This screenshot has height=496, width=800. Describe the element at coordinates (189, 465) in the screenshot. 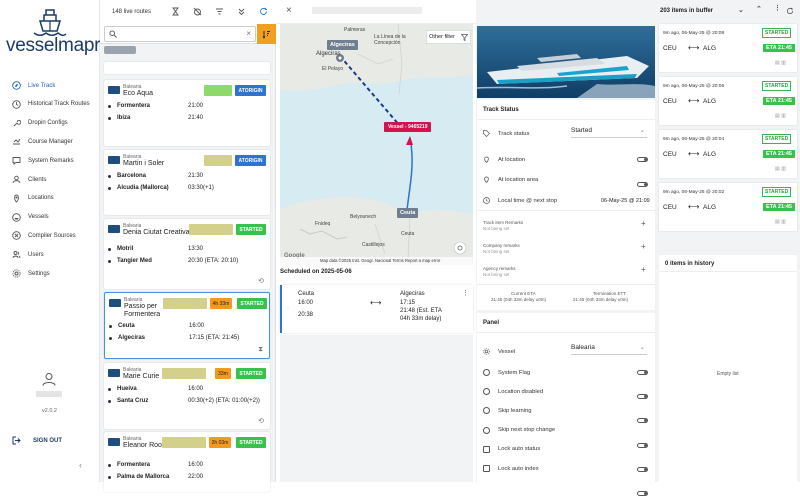

I see `origin-stop: Formentera 16:00` at that location.